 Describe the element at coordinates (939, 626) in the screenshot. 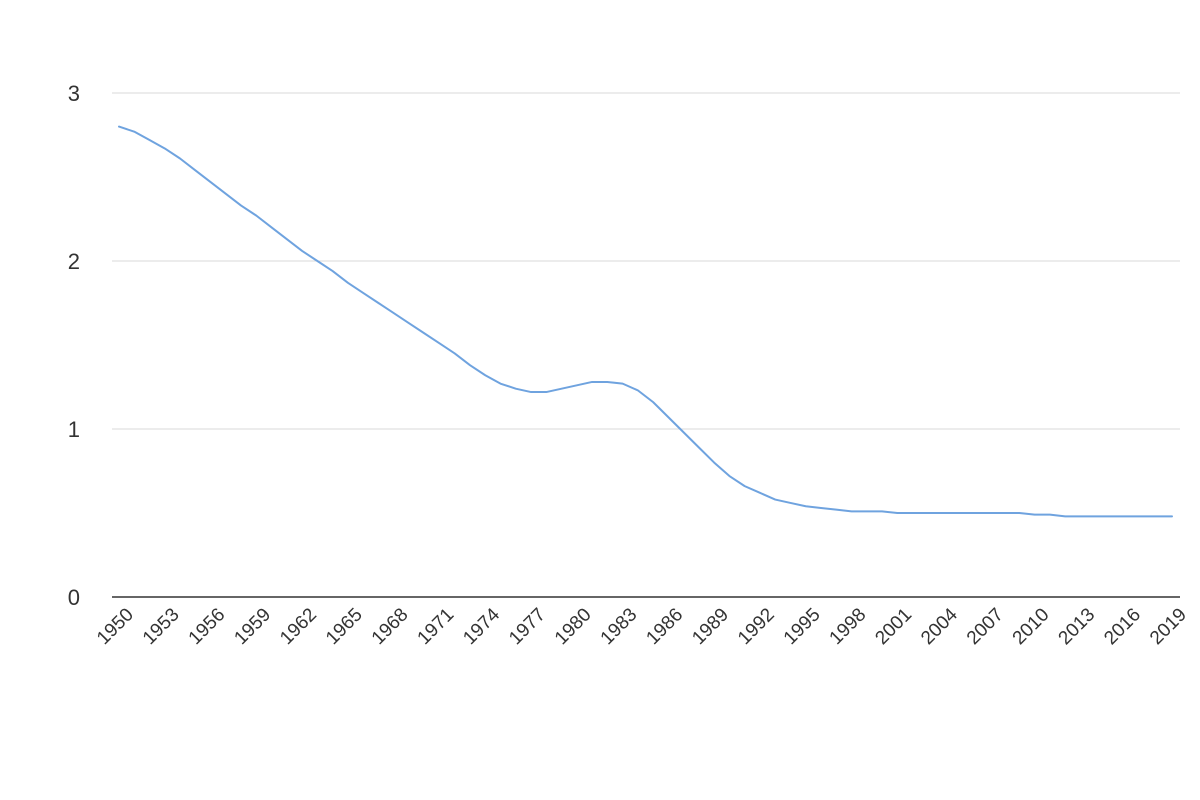

I see `x-tick-label: 2004` at that location.